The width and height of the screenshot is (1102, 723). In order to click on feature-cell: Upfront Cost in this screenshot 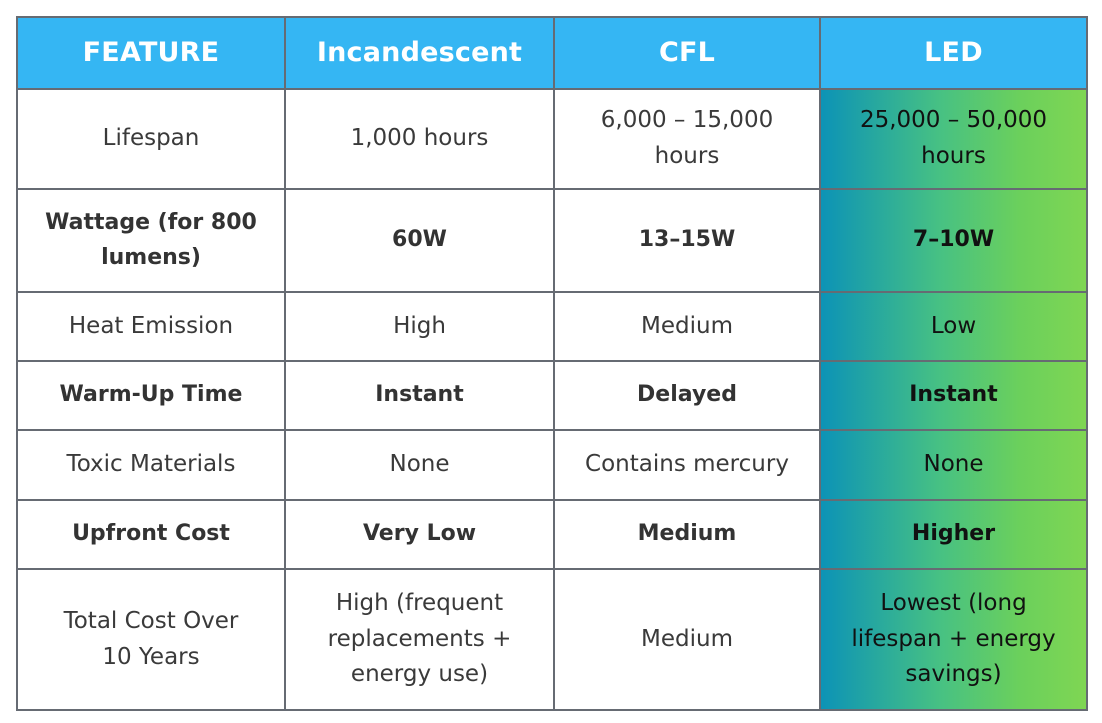, I will do `click(151, 534)`.